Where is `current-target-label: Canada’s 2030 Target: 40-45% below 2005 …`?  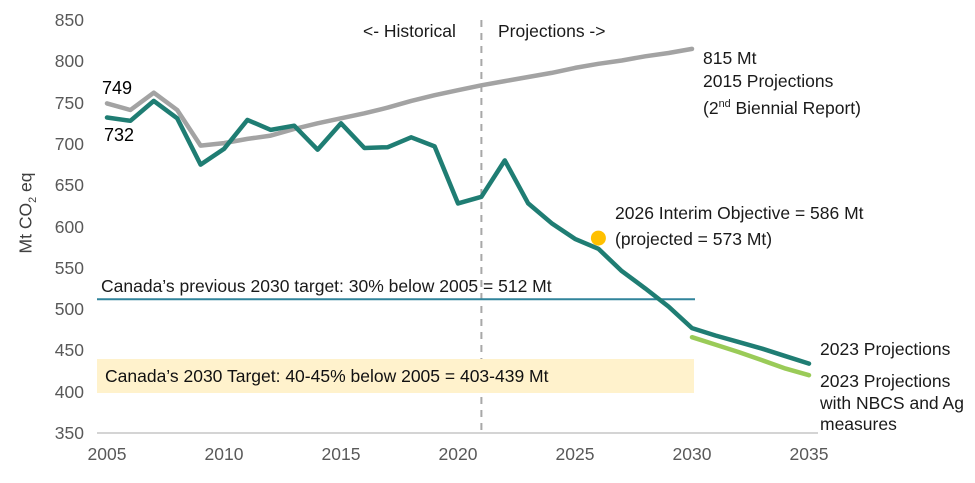
current-target-label: Canada’s 2030 Target: 40-45% below 2005 … is located at coordinates (327, 375).